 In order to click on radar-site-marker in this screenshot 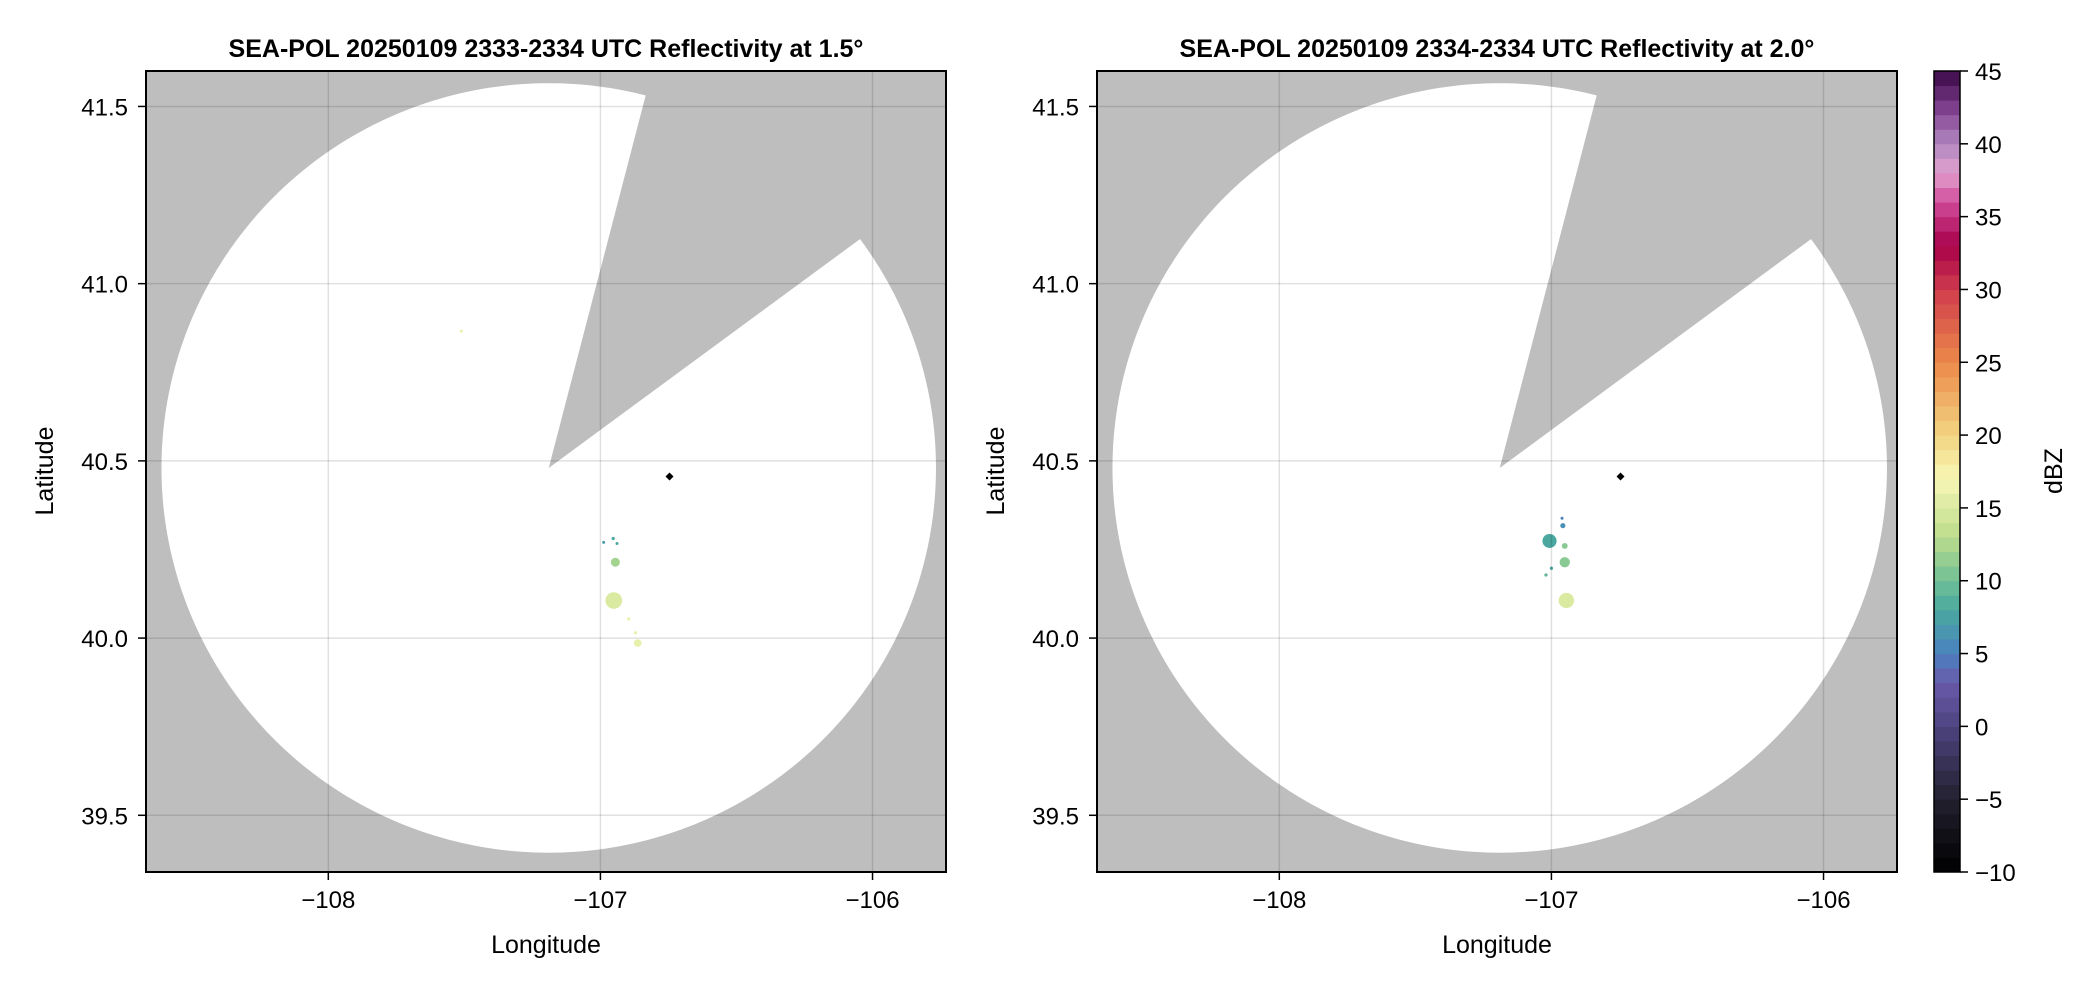, I will do `click(669, 476)`.